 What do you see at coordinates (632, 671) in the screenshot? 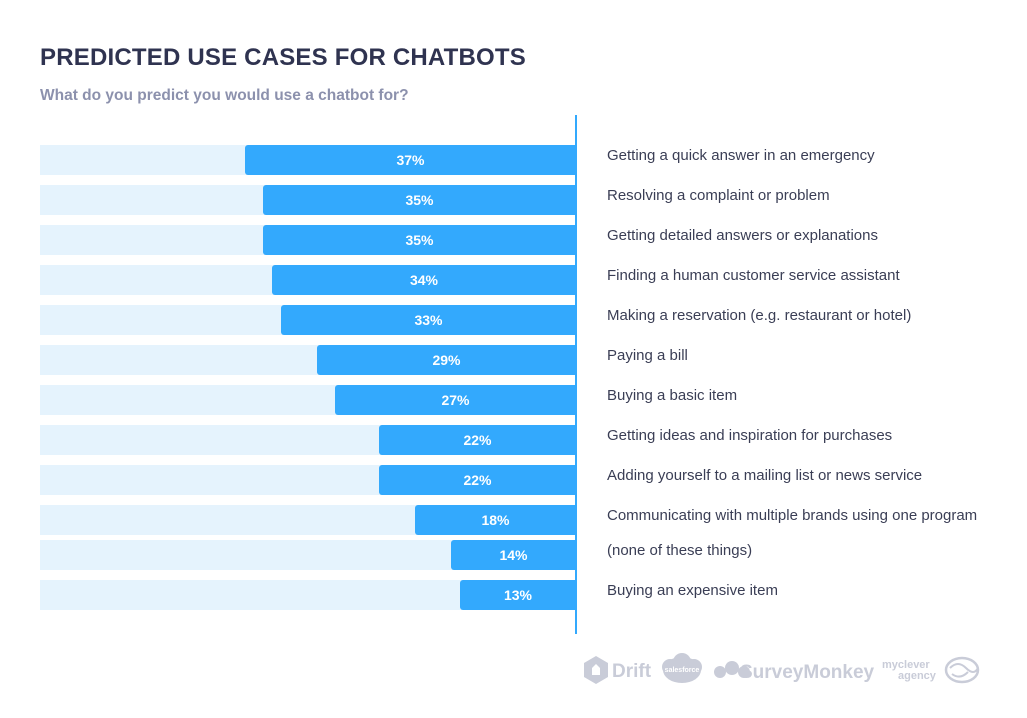
I see `svg-text: Drift` at bounding box center [632, 671].